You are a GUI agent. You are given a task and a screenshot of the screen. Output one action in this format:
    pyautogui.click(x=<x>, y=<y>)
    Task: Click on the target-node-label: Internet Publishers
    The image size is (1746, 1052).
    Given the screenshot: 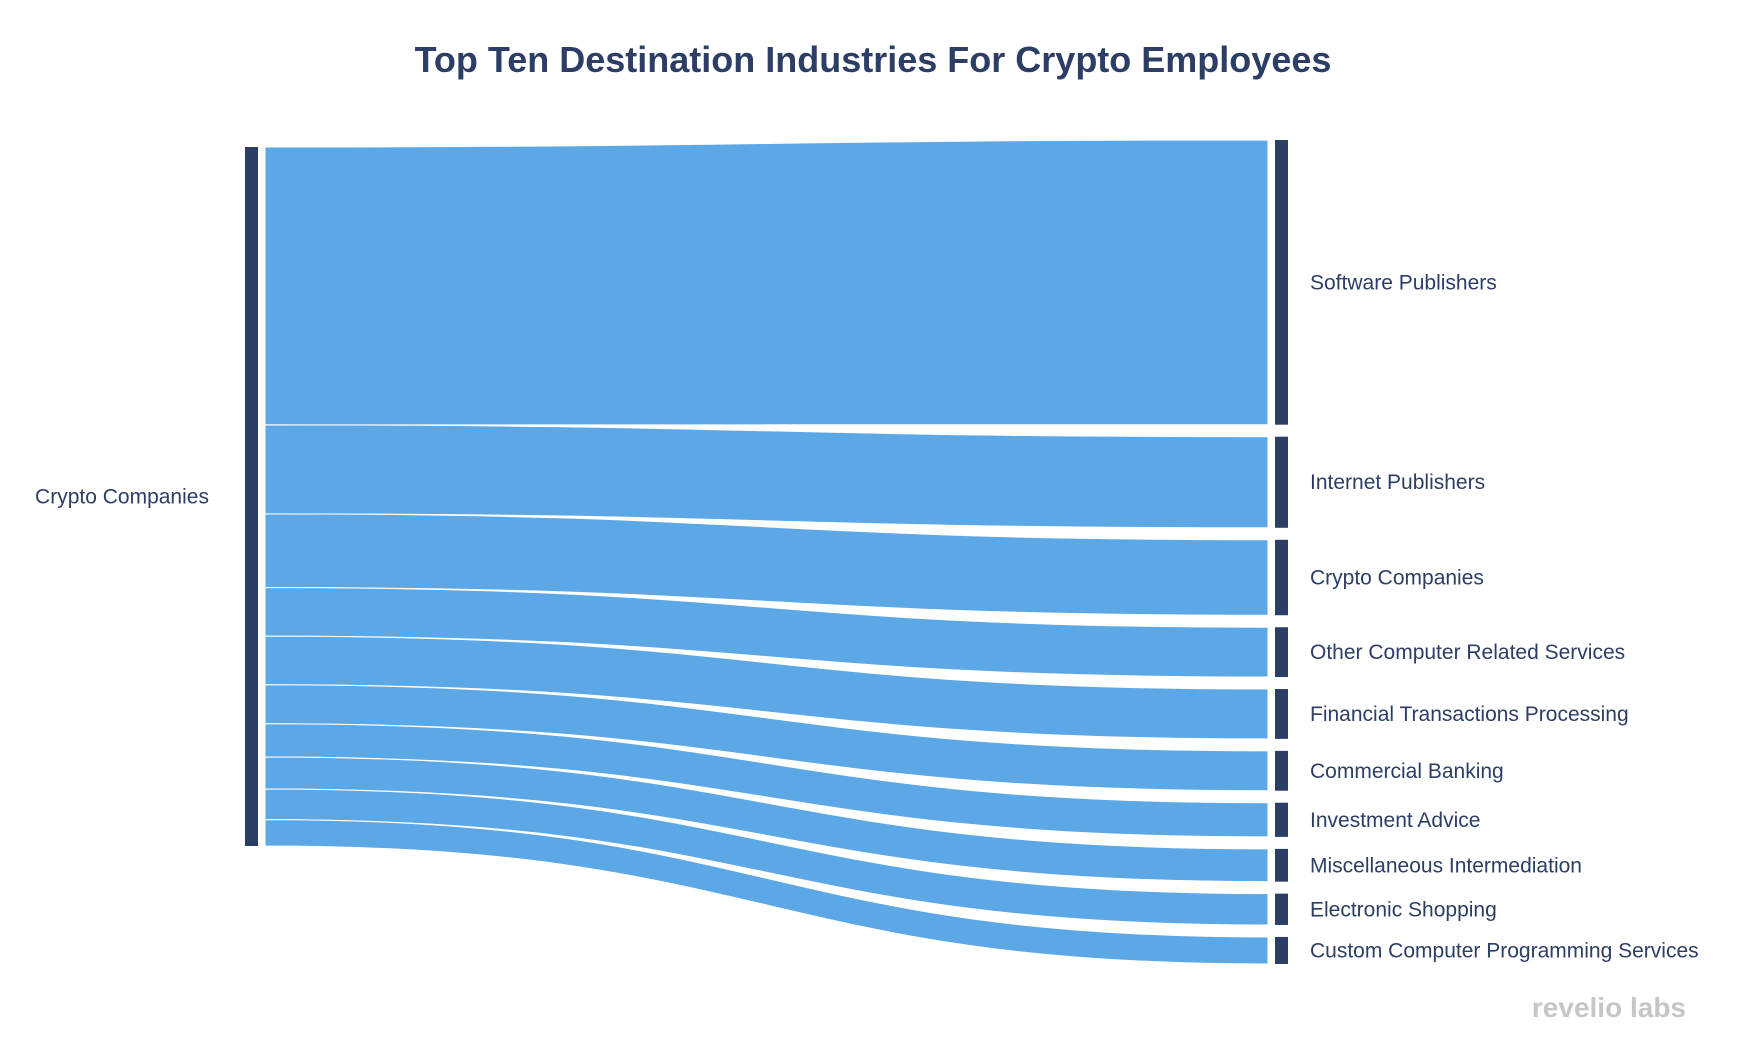 What is the action you would take?
    pyautogui.click(x=1397, y=482)
    